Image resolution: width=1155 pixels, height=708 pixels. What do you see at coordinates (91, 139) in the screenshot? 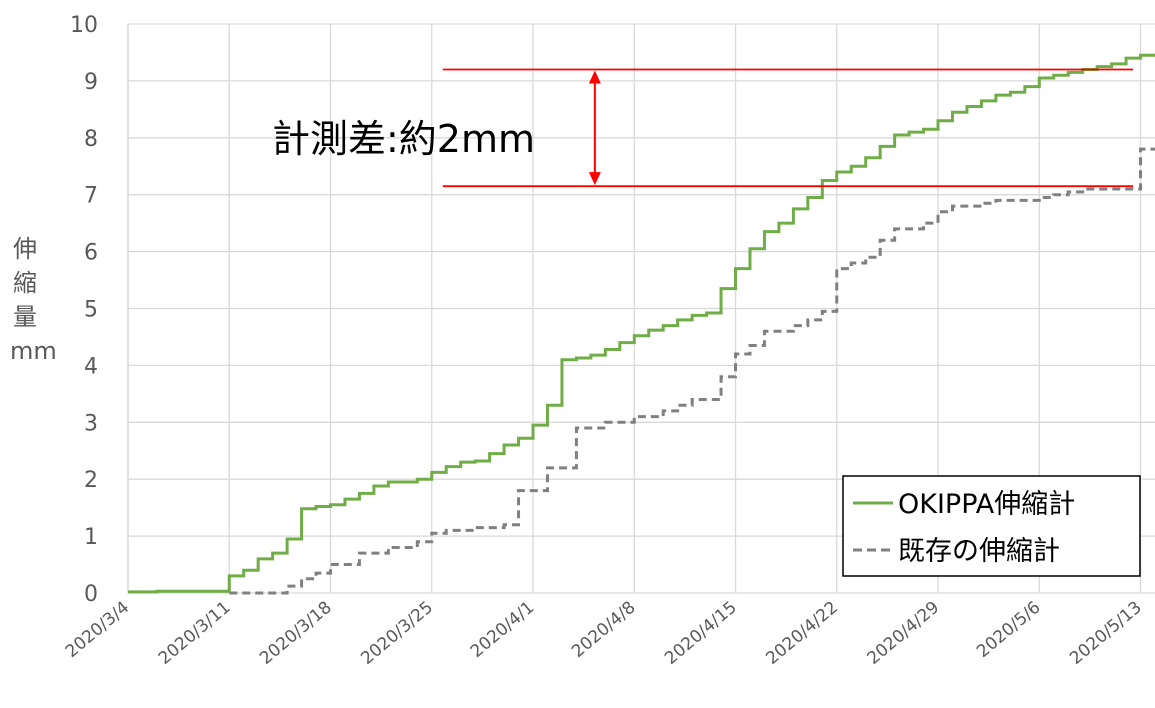
I see `y-tick-label: 8` at bounding box center [91, 139].